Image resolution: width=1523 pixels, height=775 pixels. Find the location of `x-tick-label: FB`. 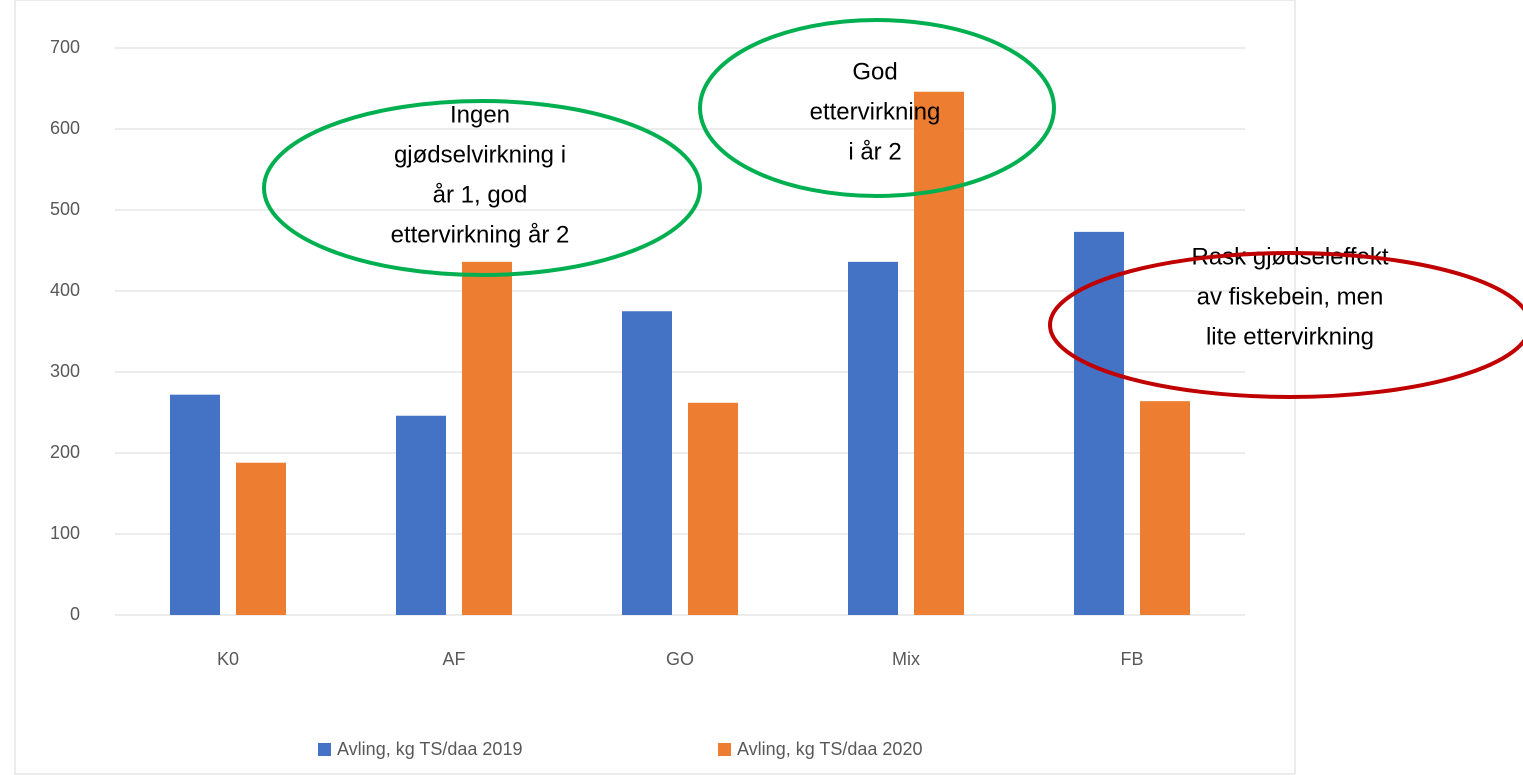

x-tick-label: FB is located at coordinates (1131, 659).